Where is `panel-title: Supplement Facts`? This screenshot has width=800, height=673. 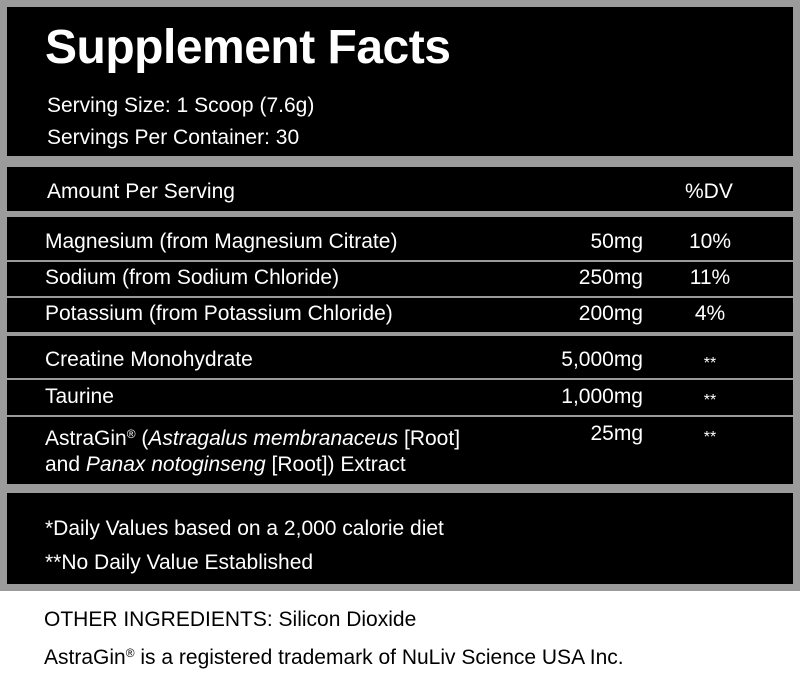 panel-title: Supplement Facts is located at coordinates (248, 47).